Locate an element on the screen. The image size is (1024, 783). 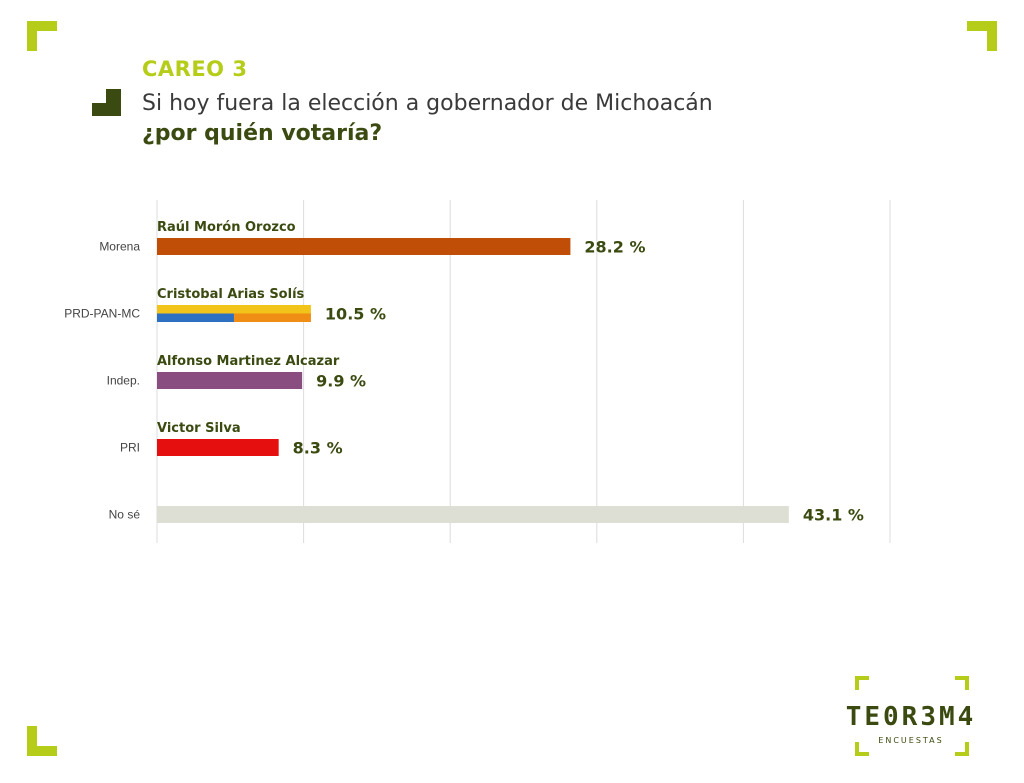
value-label: 43.1 % is located at coordinates (833, 515).